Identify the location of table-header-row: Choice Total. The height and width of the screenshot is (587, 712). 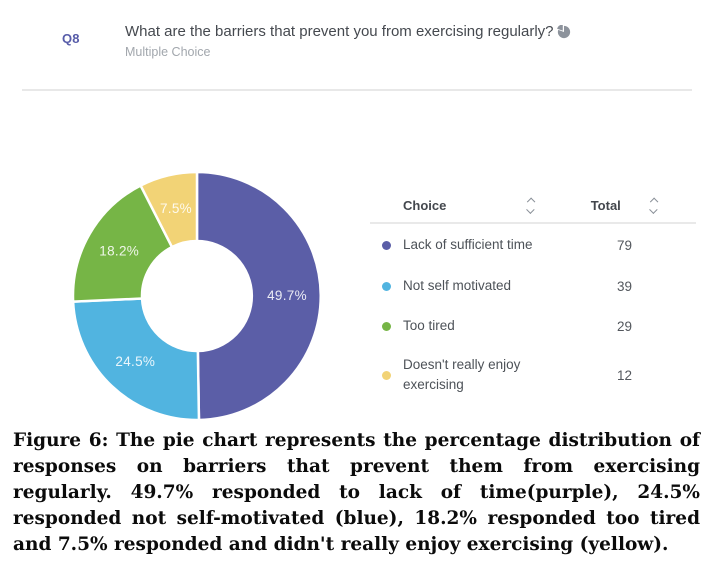
(533, 205).